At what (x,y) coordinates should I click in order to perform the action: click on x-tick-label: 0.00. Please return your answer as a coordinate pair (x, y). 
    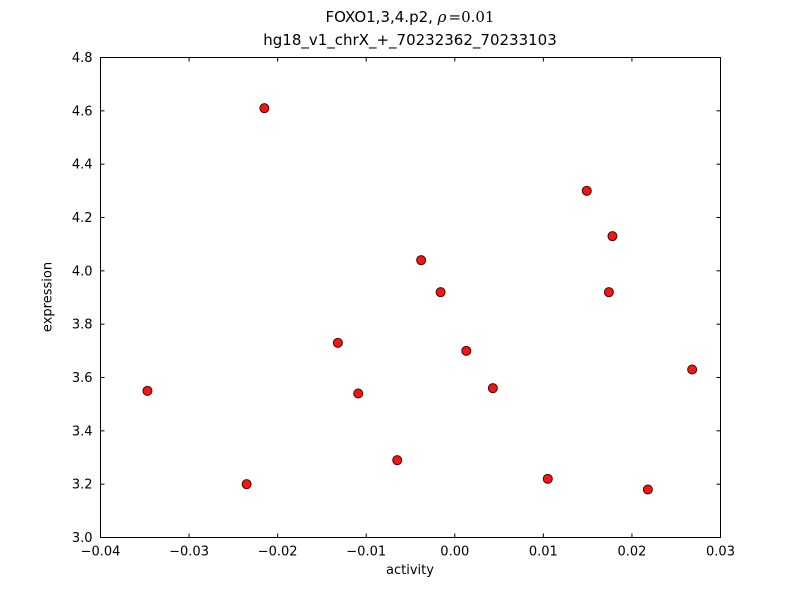
    Looking at the image, I should click on (454, 552).